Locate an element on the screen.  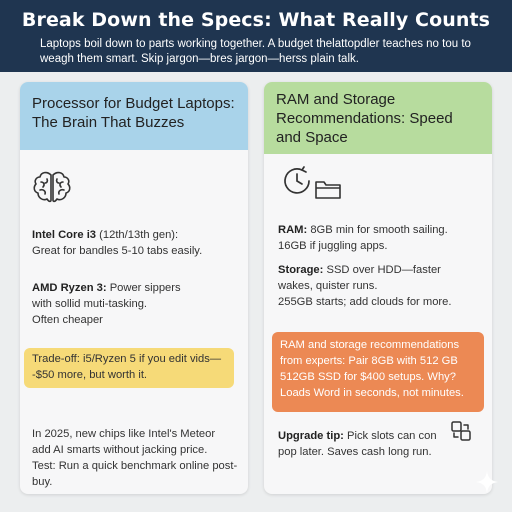
sparkle-icon is located at coordinates (487, 484).